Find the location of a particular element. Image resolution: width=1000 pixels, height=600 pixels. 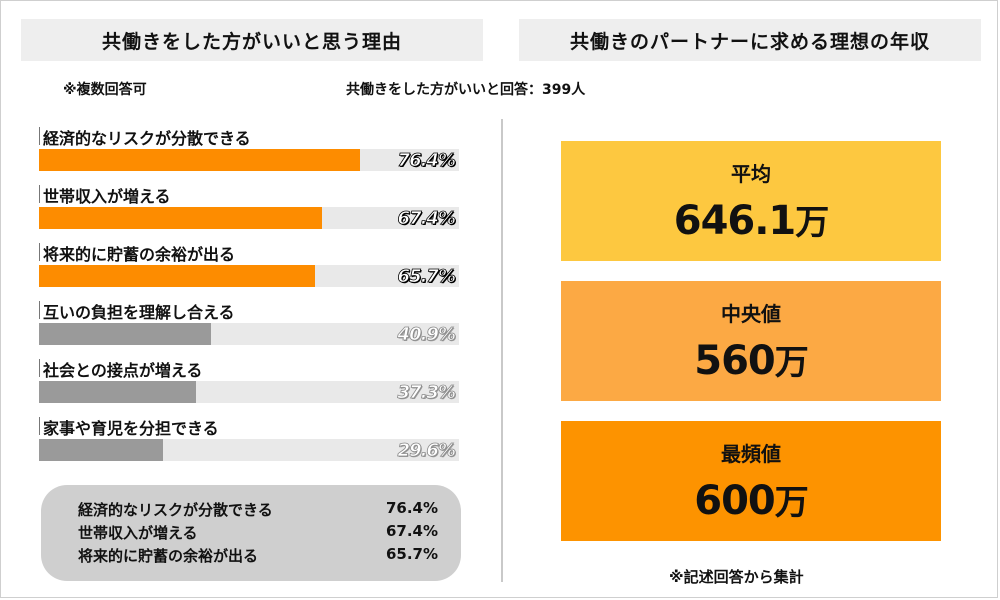

summary-value: 65.7% is located at coordinates (411, 554).